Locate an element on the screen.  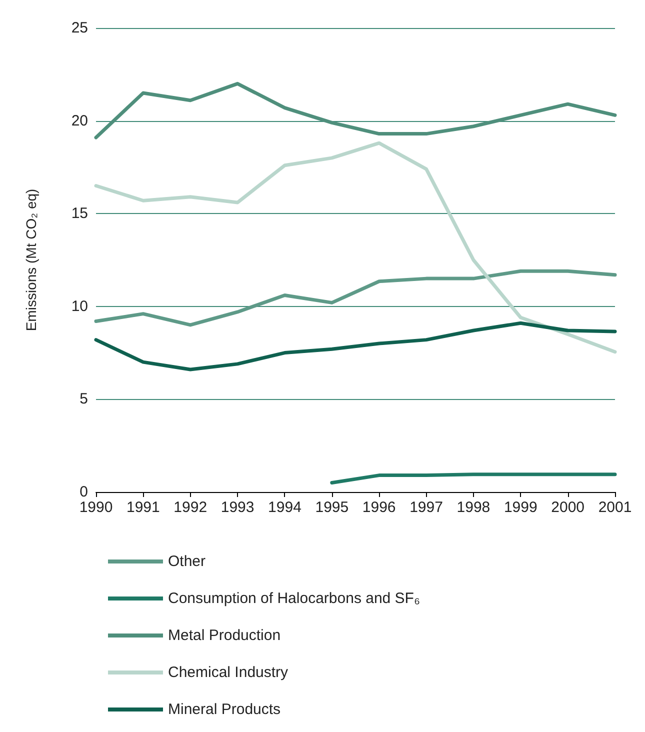
x-tick-label: 1999 is located at coordinates (521, 507).